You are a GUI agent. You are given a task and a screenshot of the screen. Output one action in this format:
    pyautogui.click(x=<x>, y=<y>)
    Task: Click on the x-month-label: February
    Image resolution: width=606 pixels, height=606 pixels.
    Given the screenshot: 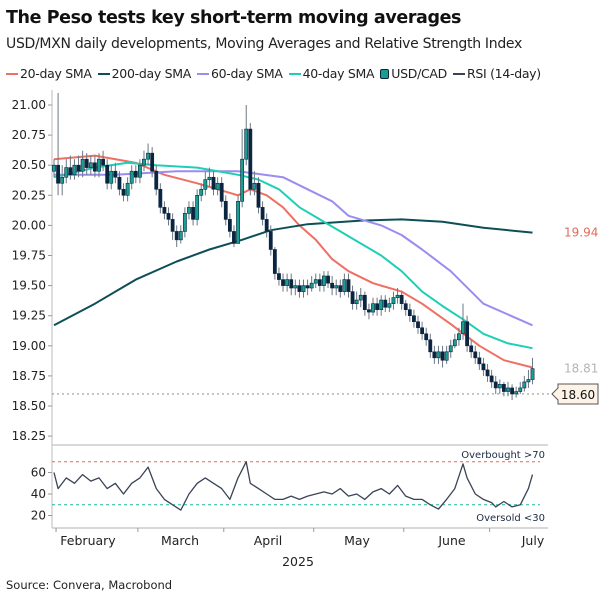 What is the action you would take?
    pyautogui.click(x=88, y=540)
    